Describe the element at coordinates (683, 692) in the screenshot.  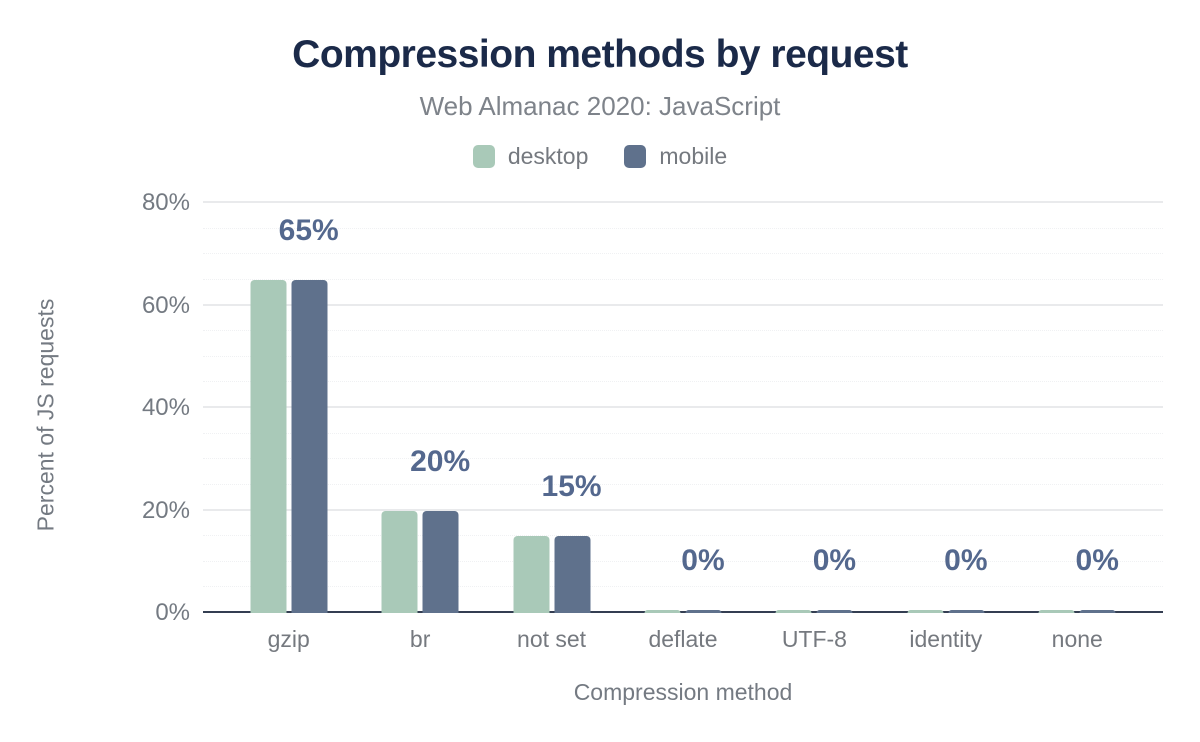
I see `x-axis-title: Compression method` at that location.